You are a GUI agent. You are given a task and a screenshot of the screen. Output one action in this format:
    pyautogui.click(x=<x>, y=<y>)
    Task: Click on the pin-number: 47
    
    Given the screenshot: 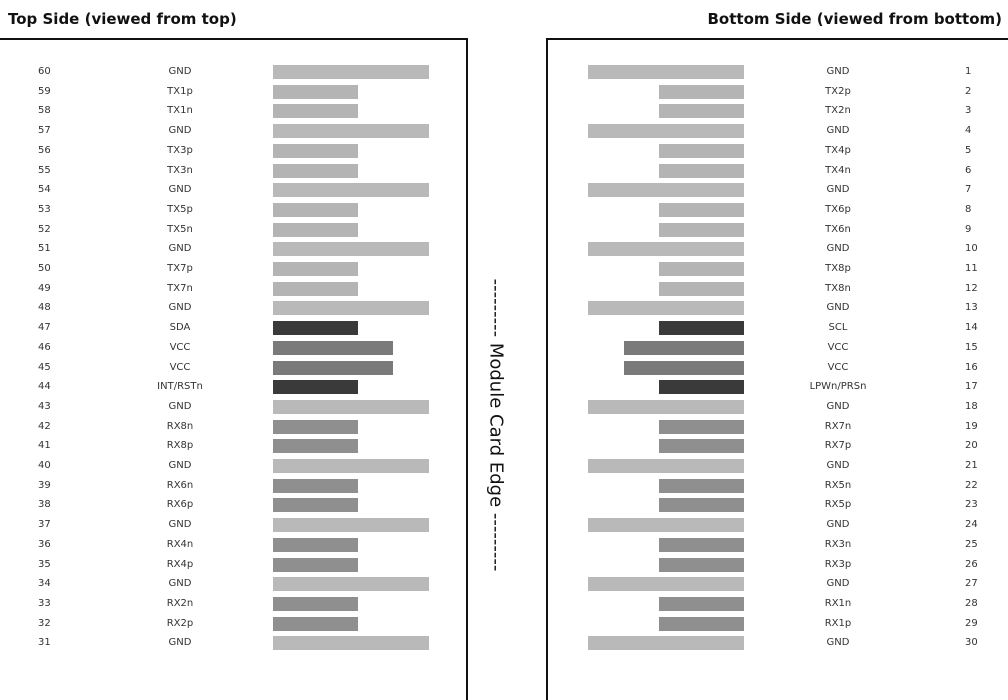 What is the action you would take?
    pyautogui.click(x=44, y=328)
    